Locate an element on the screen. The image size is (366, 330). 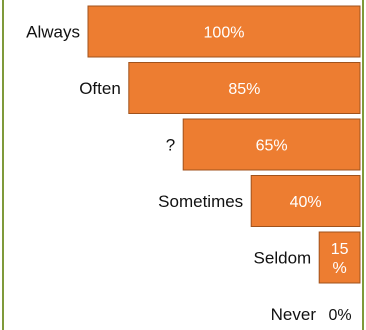
category-label-never: Never is located at coordinates (294, 314).